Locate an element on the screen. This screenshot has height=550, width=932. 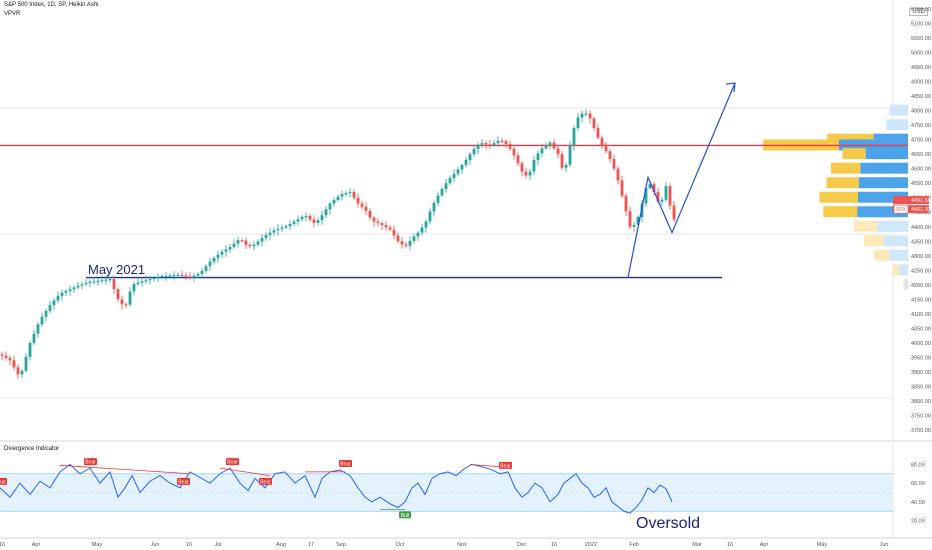
price-axis-label: 3950.00 is located at coordinates (921, 358).